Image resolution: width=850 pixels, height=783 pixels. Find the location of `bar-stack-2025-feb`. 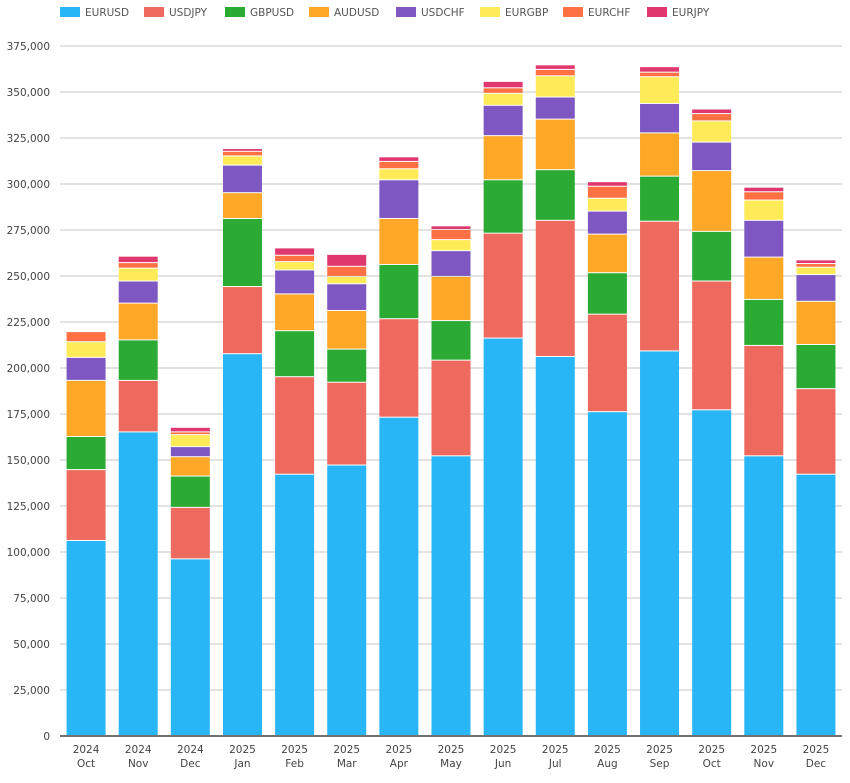

bar-stack-2025-feb is located at coordinates (295, 491).